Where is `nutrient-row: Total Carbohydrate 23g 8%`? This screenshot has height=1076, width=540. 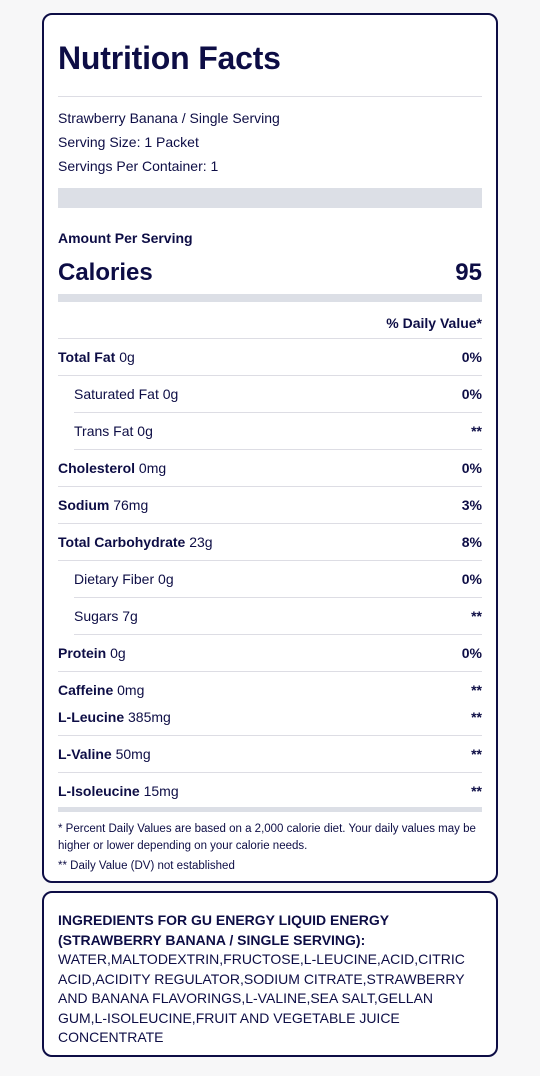 nutrient-row: Total Carbohydrate 23g 8% is located at coordinates (270, 542).